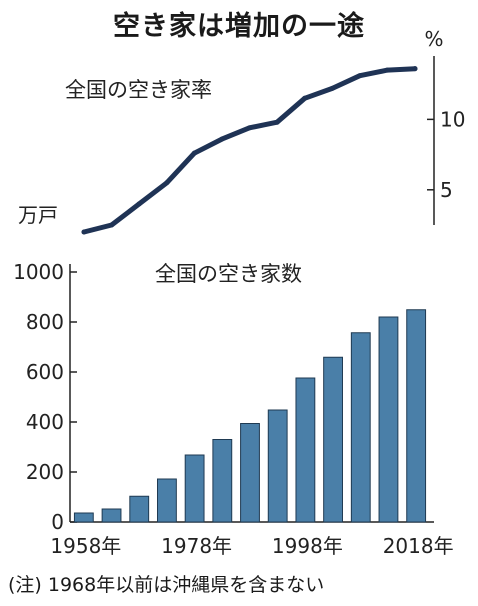  I want to click on bar-x-tick-label: 1998年, so click(307, 546).